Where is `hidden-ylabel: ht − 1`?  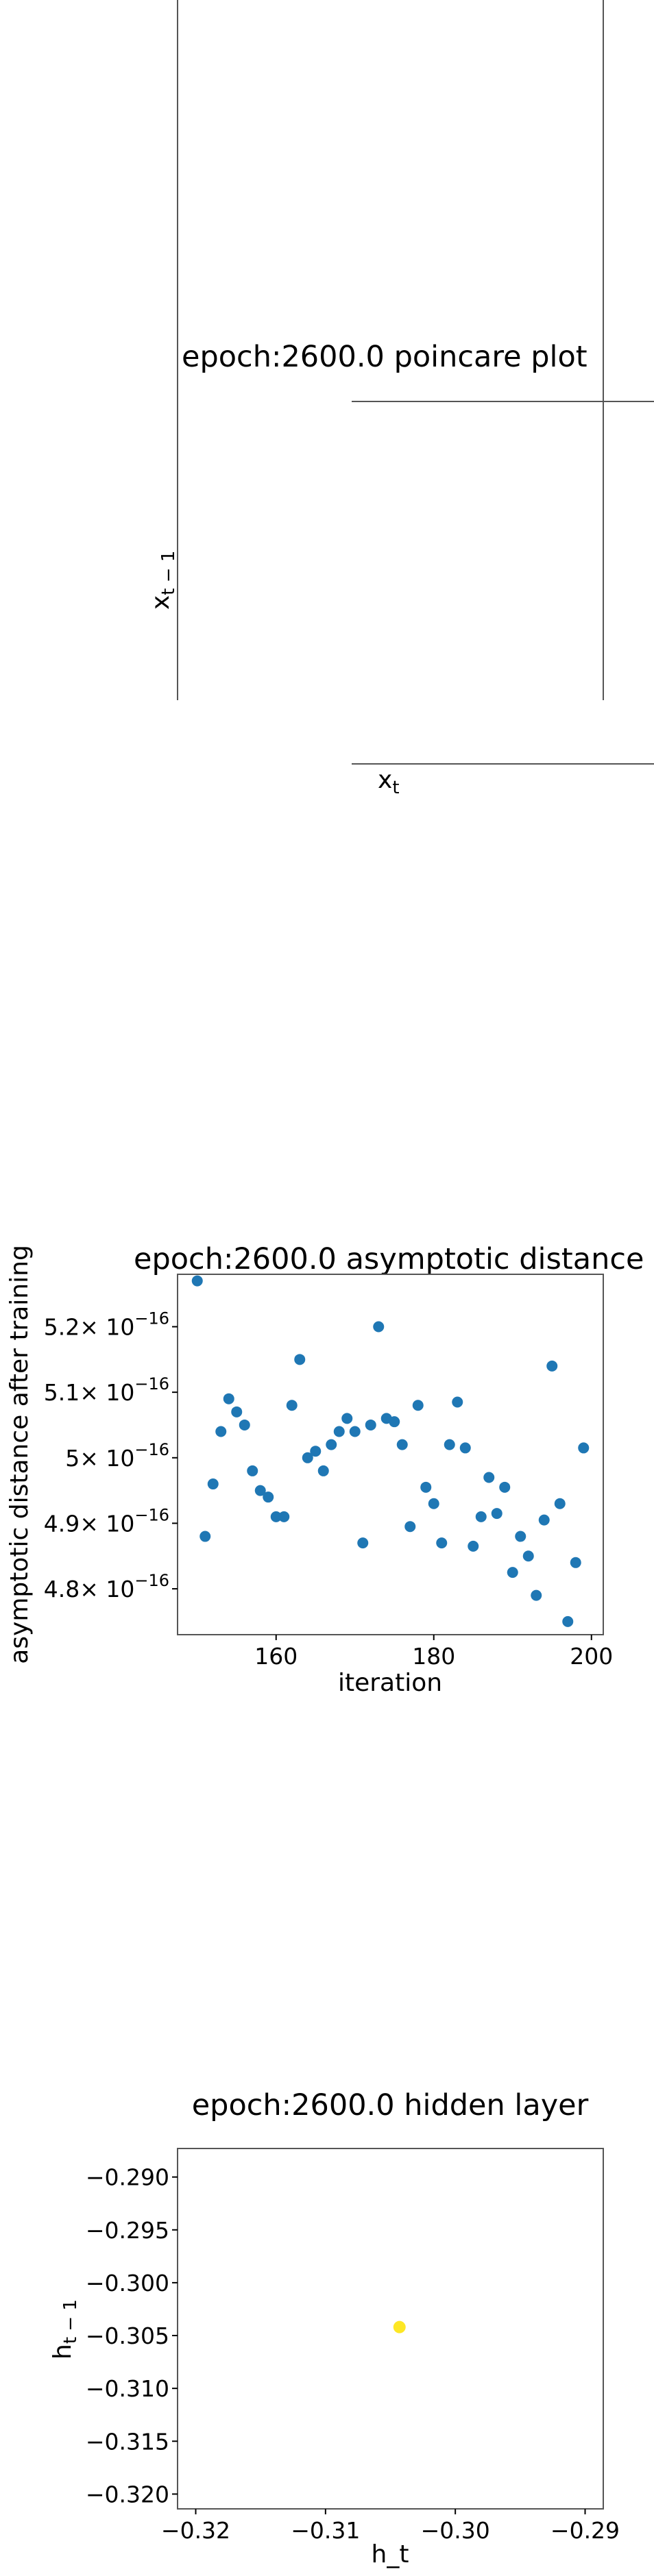 hidden-ylabel: ht − 1 is located at coordinates (65, 2329).